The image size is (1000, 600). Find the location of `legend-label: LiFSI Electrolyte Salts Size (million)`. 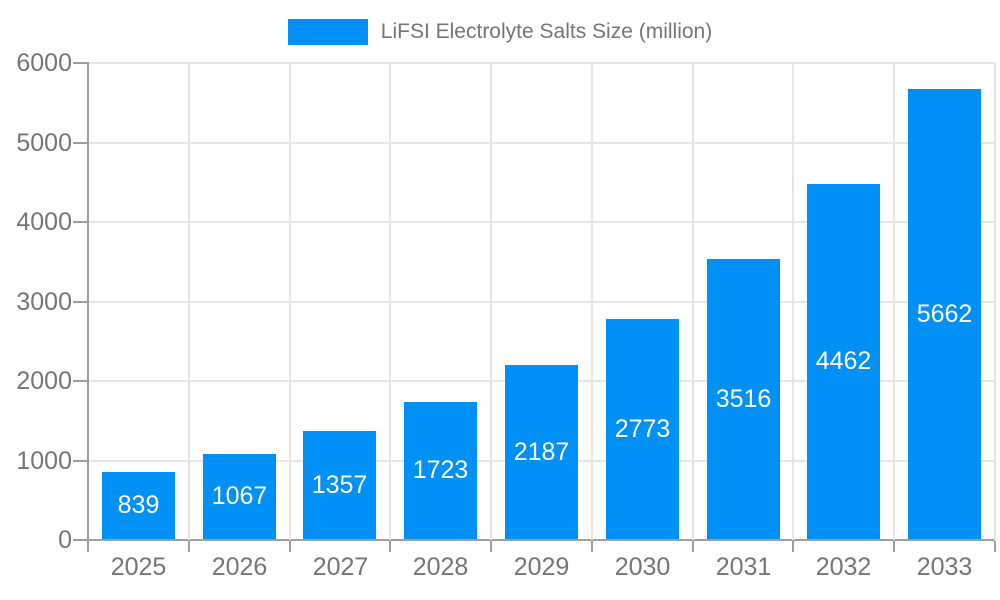

legend-label: LiFSI Electrolyte Salts Size (million) is located at coordinates (546, 31).